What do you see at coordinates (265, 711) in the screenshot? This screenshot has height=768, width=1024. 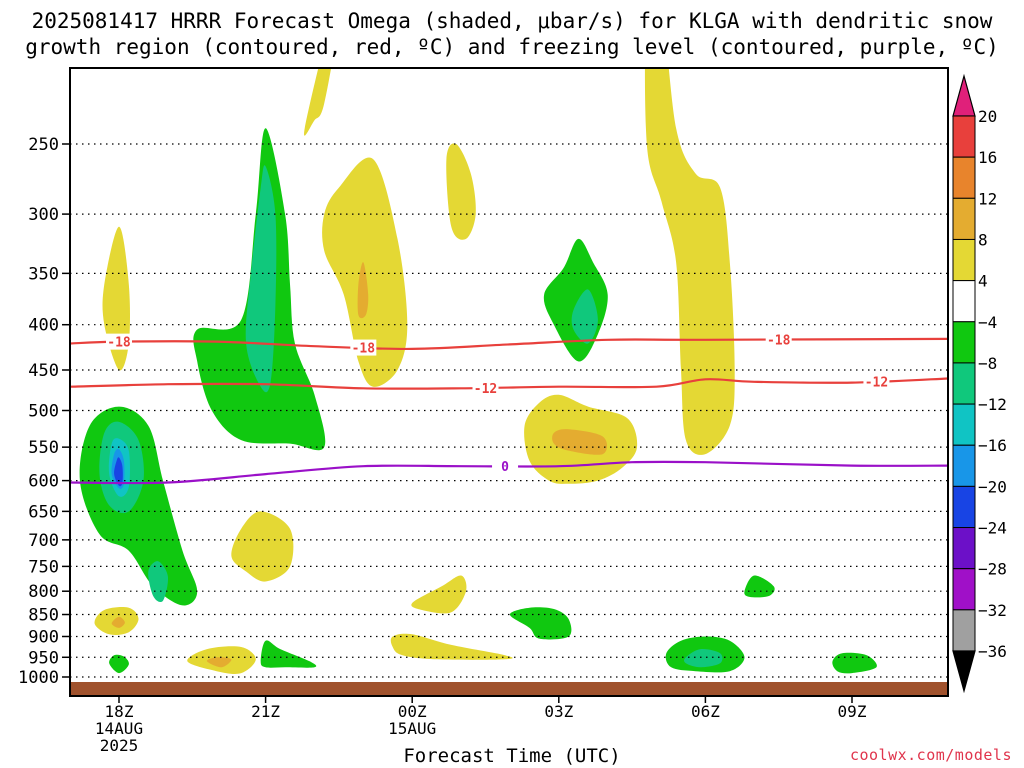 I see `x-tick-label: 21Z` at bounding box center [265, 711].